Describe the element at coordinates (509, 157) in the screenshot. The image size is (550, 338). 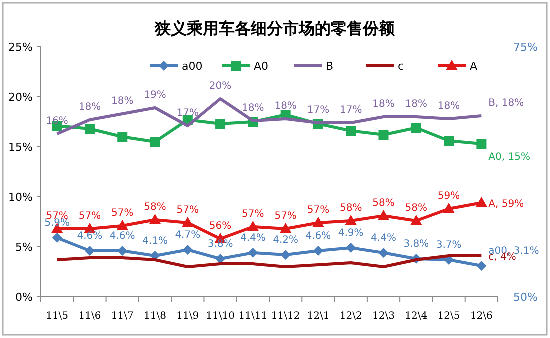
I see `data-label: A0, 15%` at that location.